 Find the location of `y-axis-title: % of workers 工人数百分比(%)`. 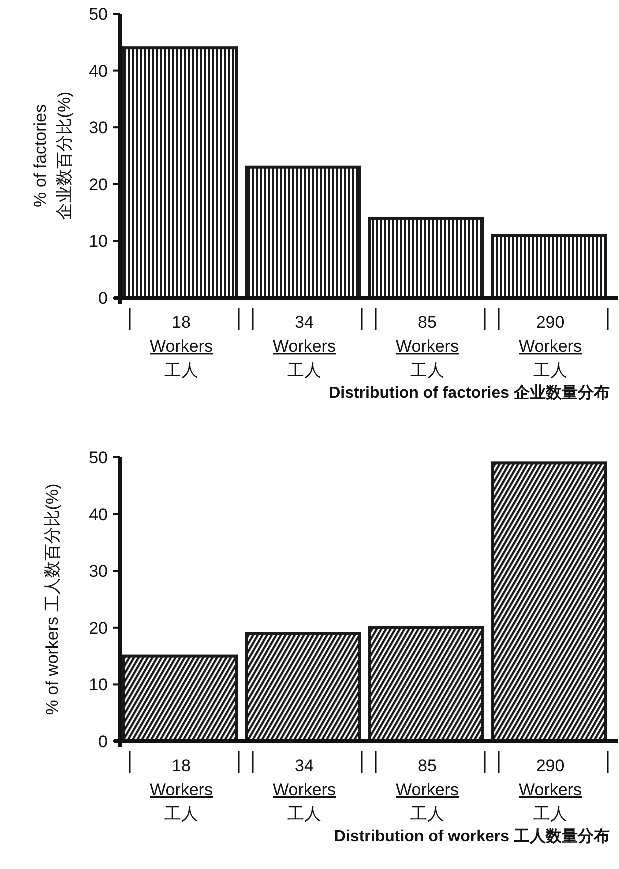

y-axis-title: % of workers 工人数百分比(%) is located at coordinates (52, 600).